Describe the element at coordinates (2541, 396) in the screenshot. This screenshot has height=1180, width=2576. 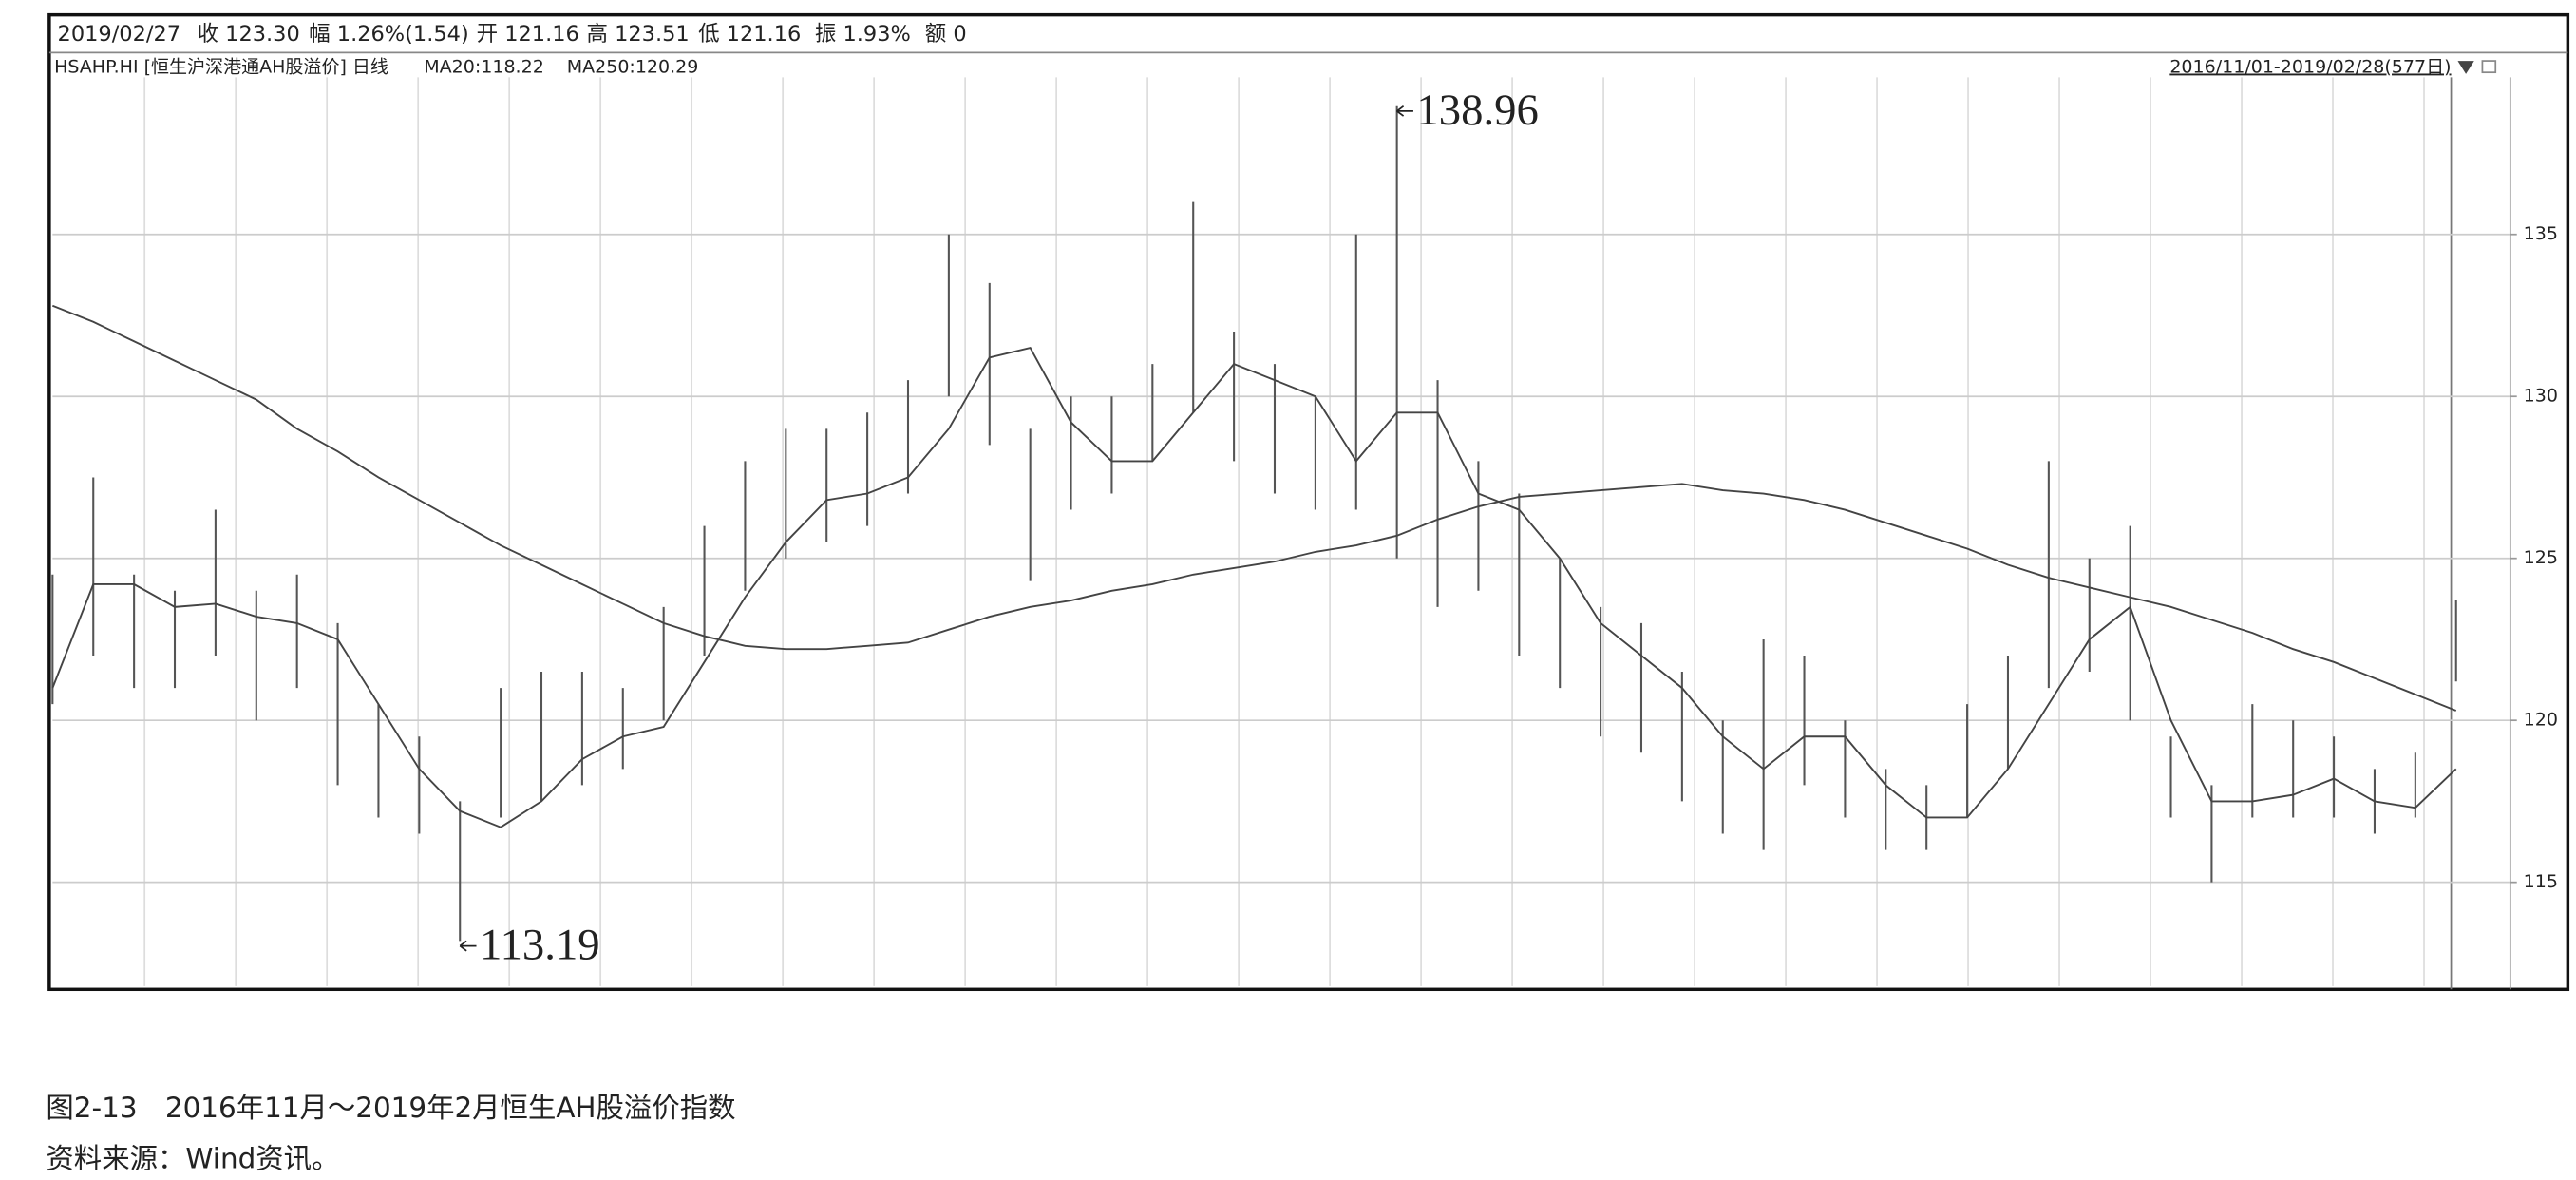
I see `y-tick-label: 130` at that location.